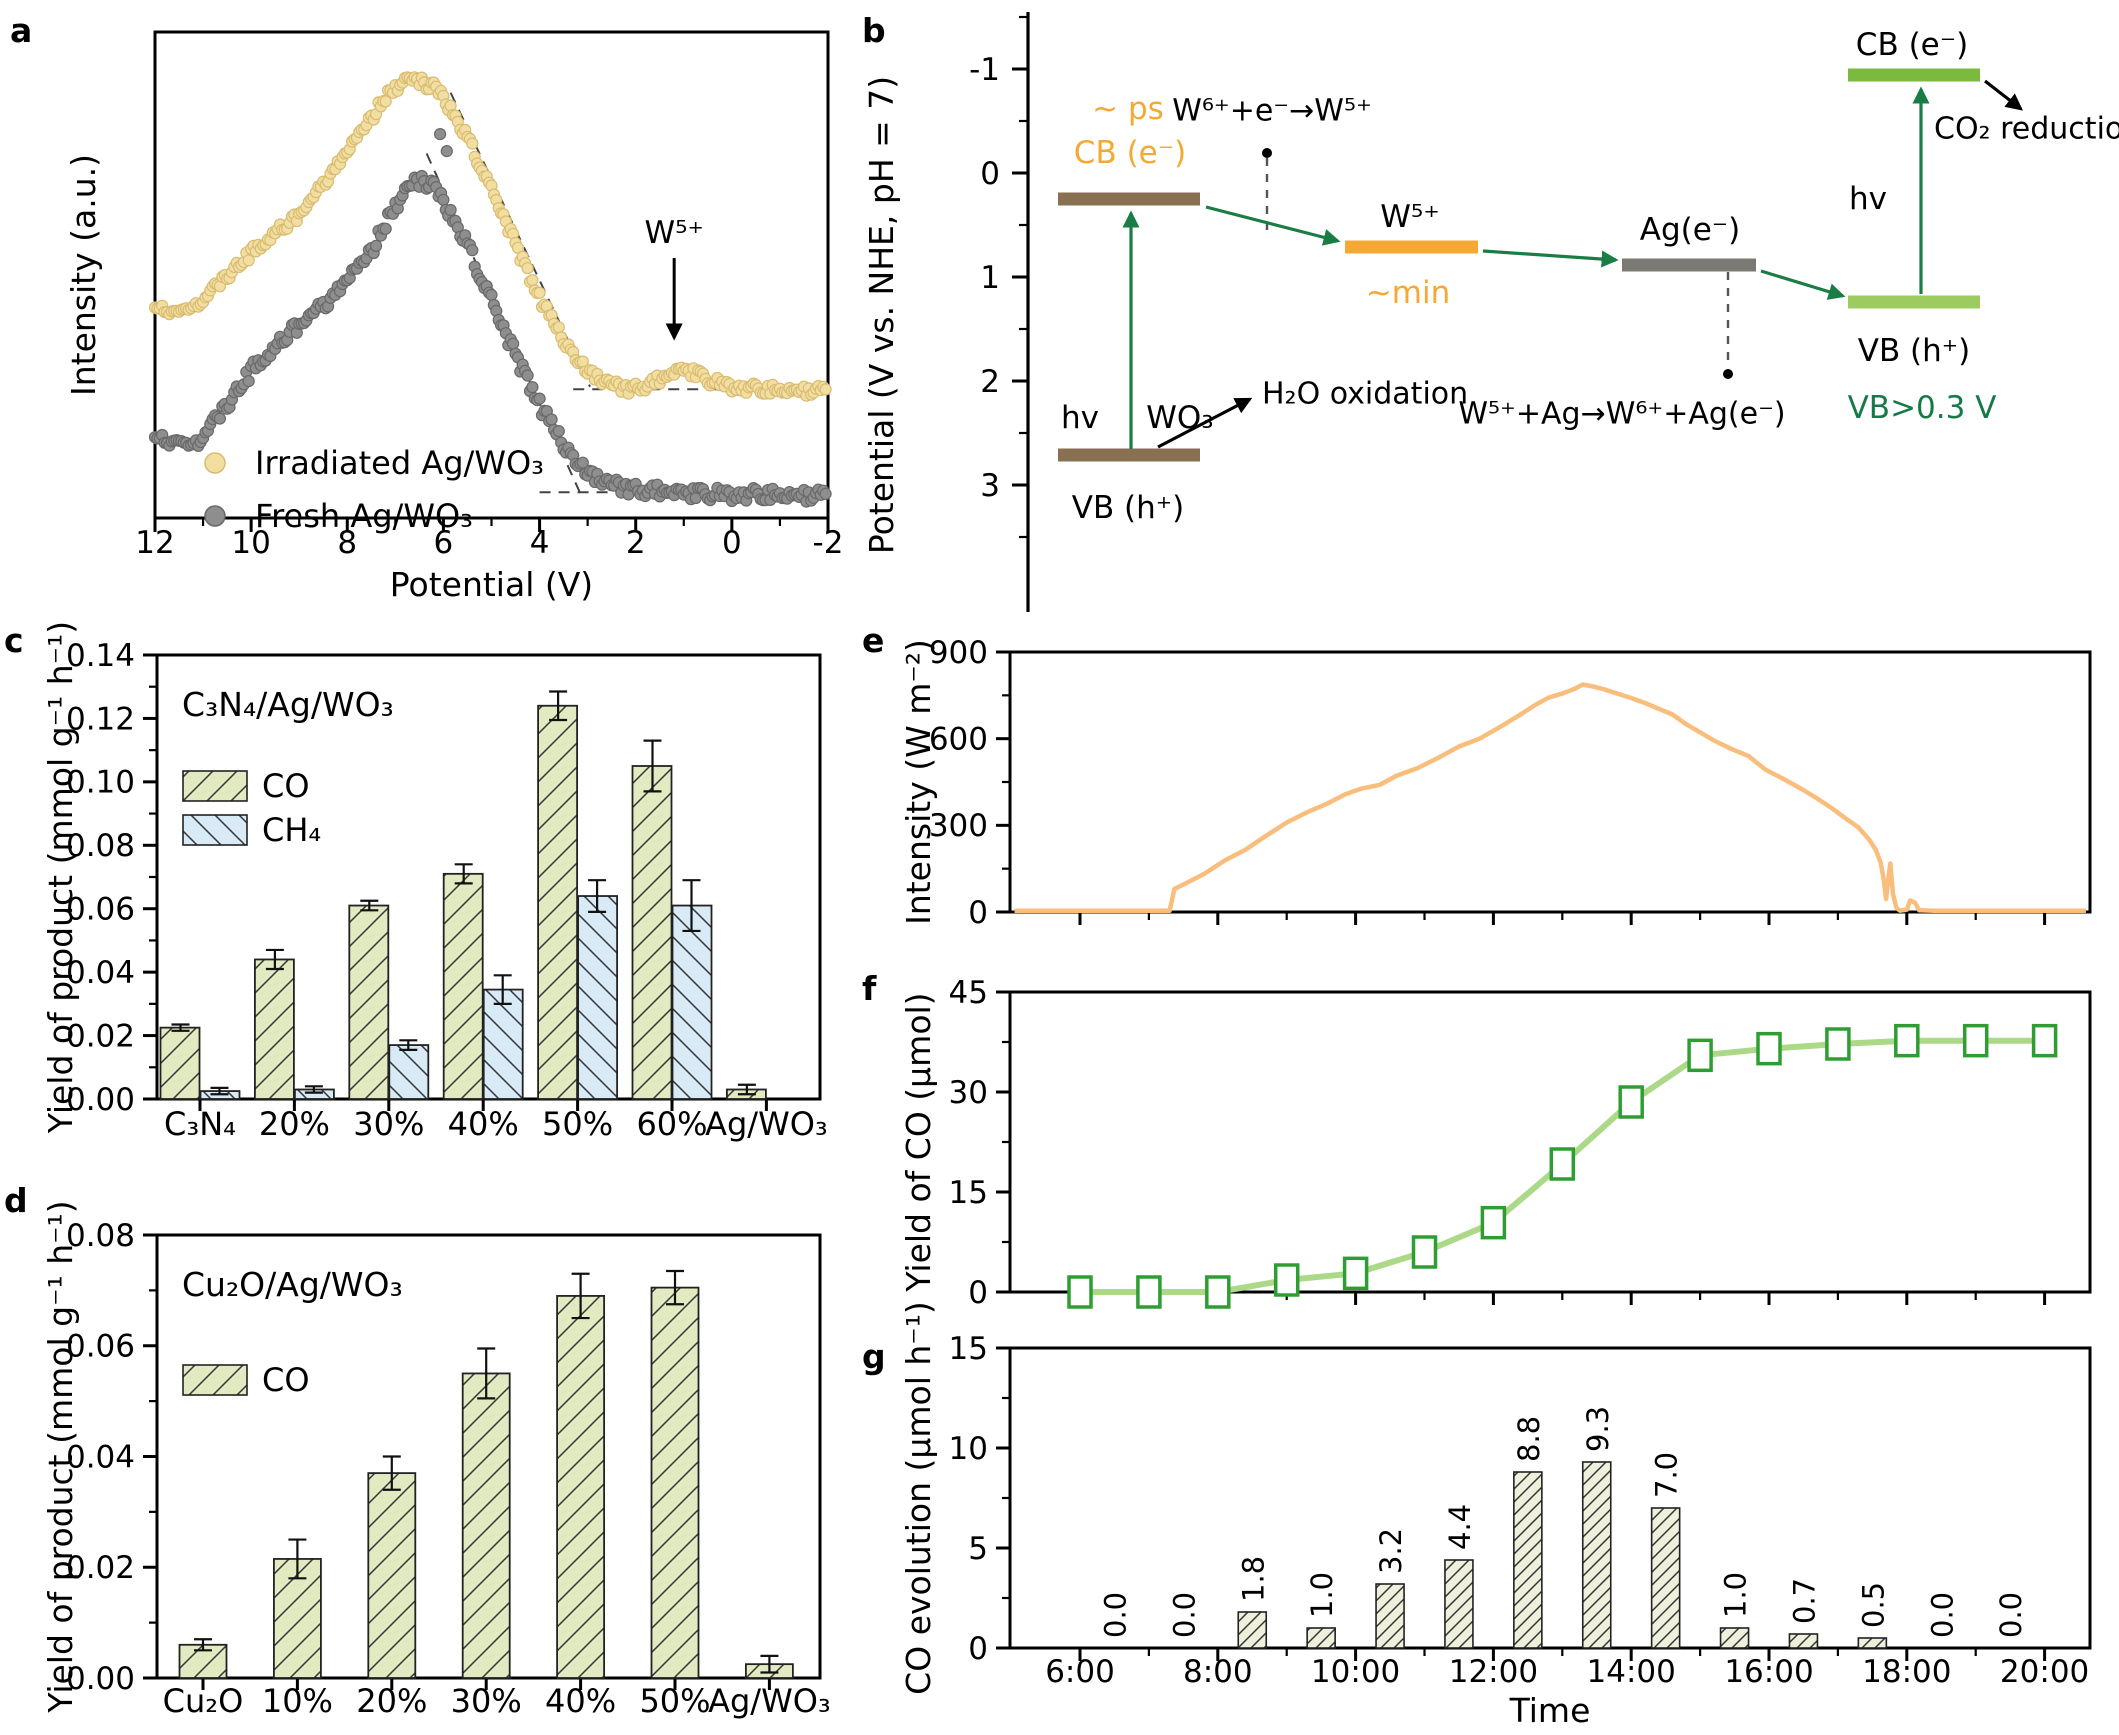 This screenshot has width=2119, height=1735. Describe the element at coordinates (456, 989) in the screenshot. I see `bar-series-CH₄` at that location.